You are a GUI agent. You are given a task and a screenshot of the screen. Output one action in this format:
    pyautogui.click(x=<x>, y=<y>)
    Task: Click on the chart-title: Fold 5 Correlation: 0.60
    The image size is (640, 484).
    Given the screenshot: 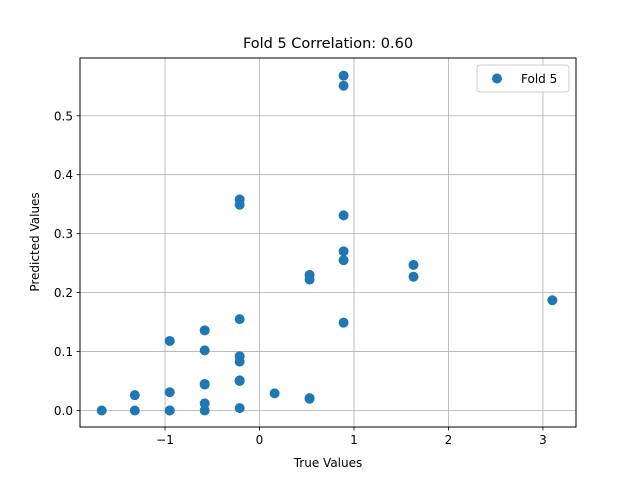 What is the action you would take?
    pyautogui.click(x=328, y=44)
    